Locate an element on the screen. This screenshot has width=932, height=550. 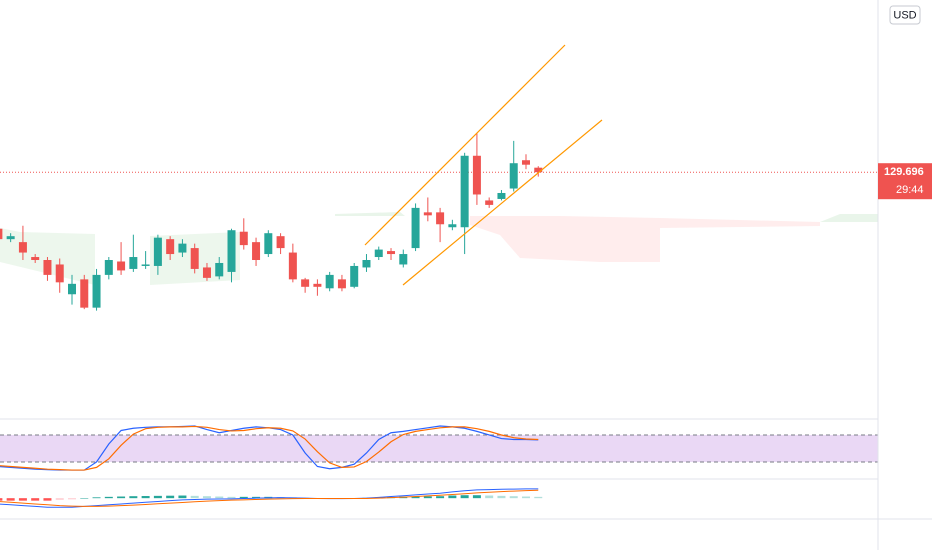
last-price-label: 129.696 is located at coordinates (904, 172).